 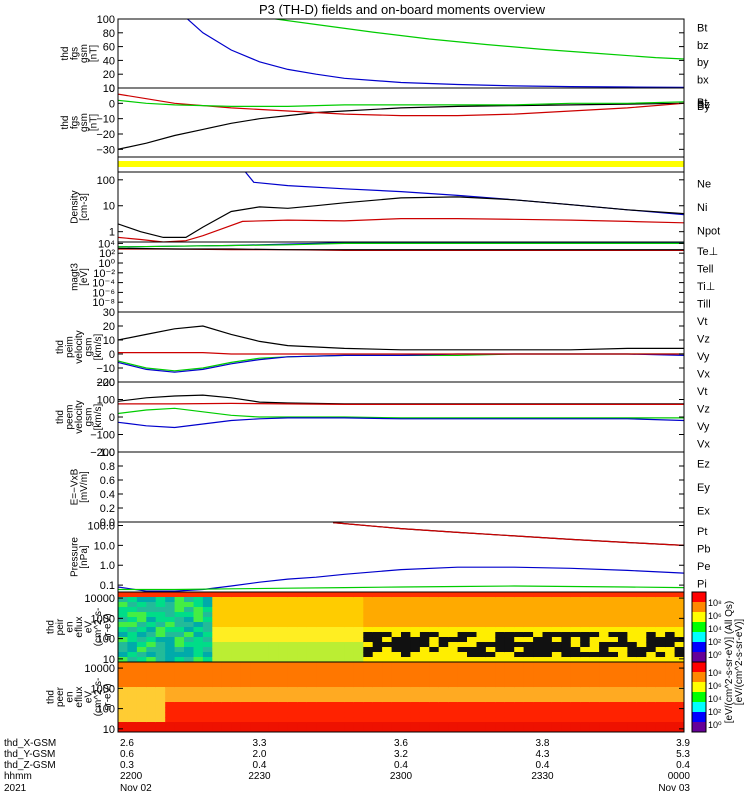 I want to click on colorbar-tick: 10², so click(x=714, y=712).